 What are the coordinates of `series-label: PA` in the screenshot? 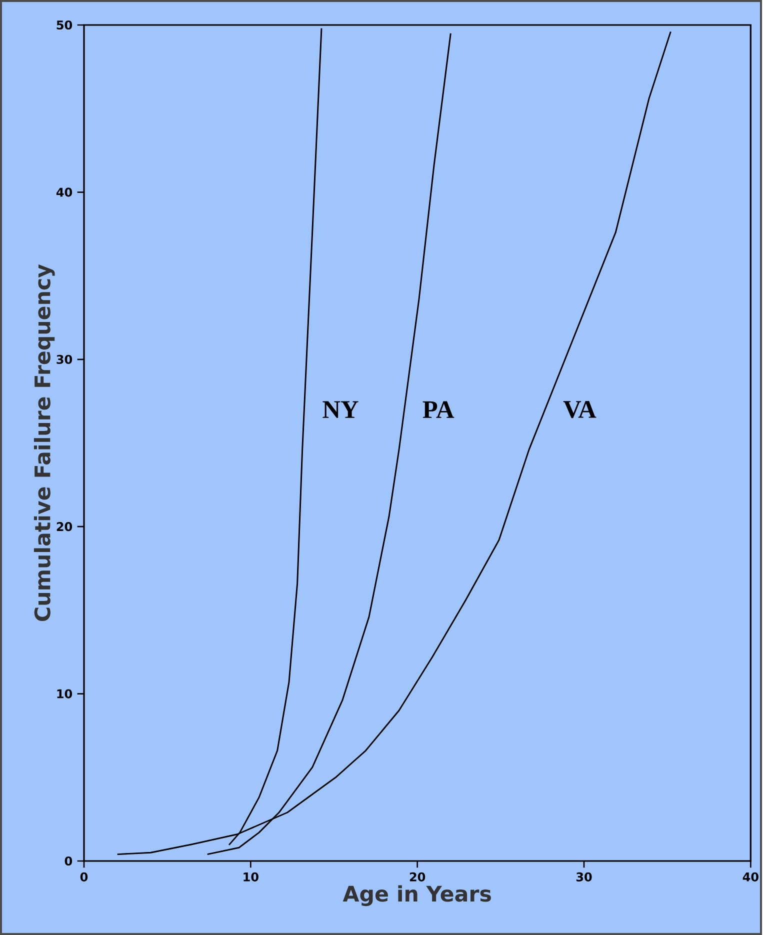 It's located at (438, 409).